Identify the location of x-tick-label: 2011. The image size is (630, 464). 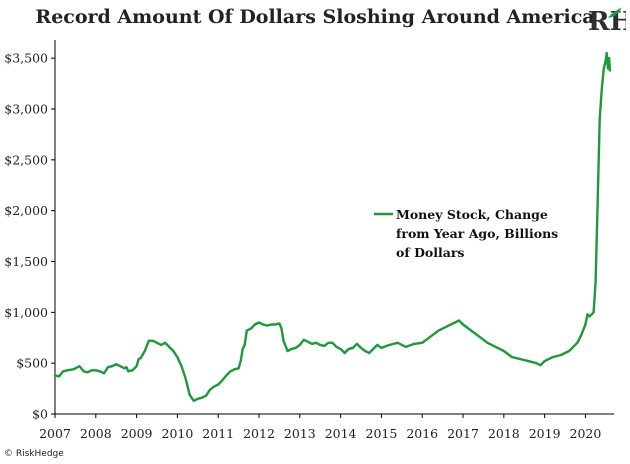
(218, 433).